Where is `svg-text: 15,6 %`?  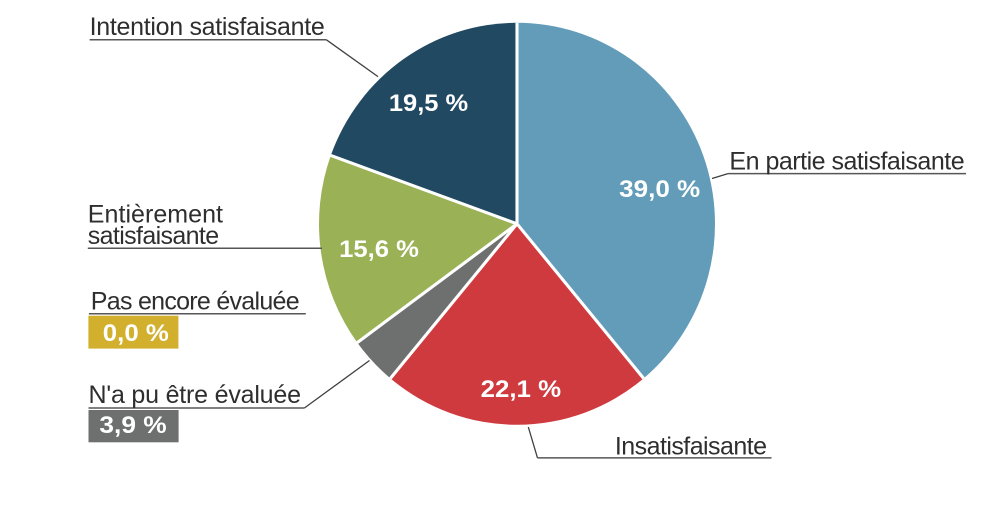
svg-text: 15,6 % is located at coordinates (379, 249).